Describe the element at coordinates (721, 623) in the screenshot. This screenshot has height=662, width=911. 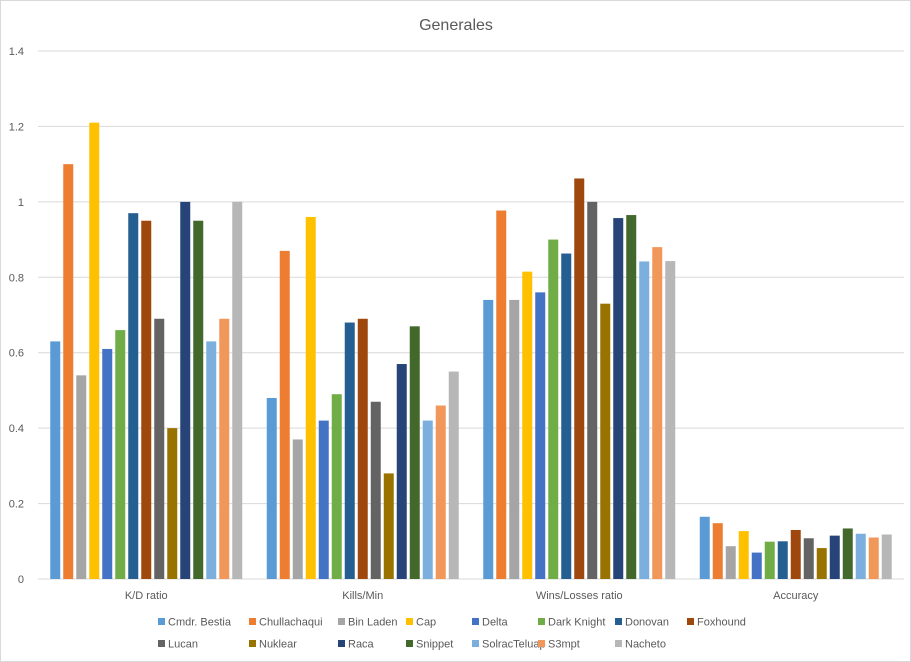
I see `legend-label: Foxhound` at that location.